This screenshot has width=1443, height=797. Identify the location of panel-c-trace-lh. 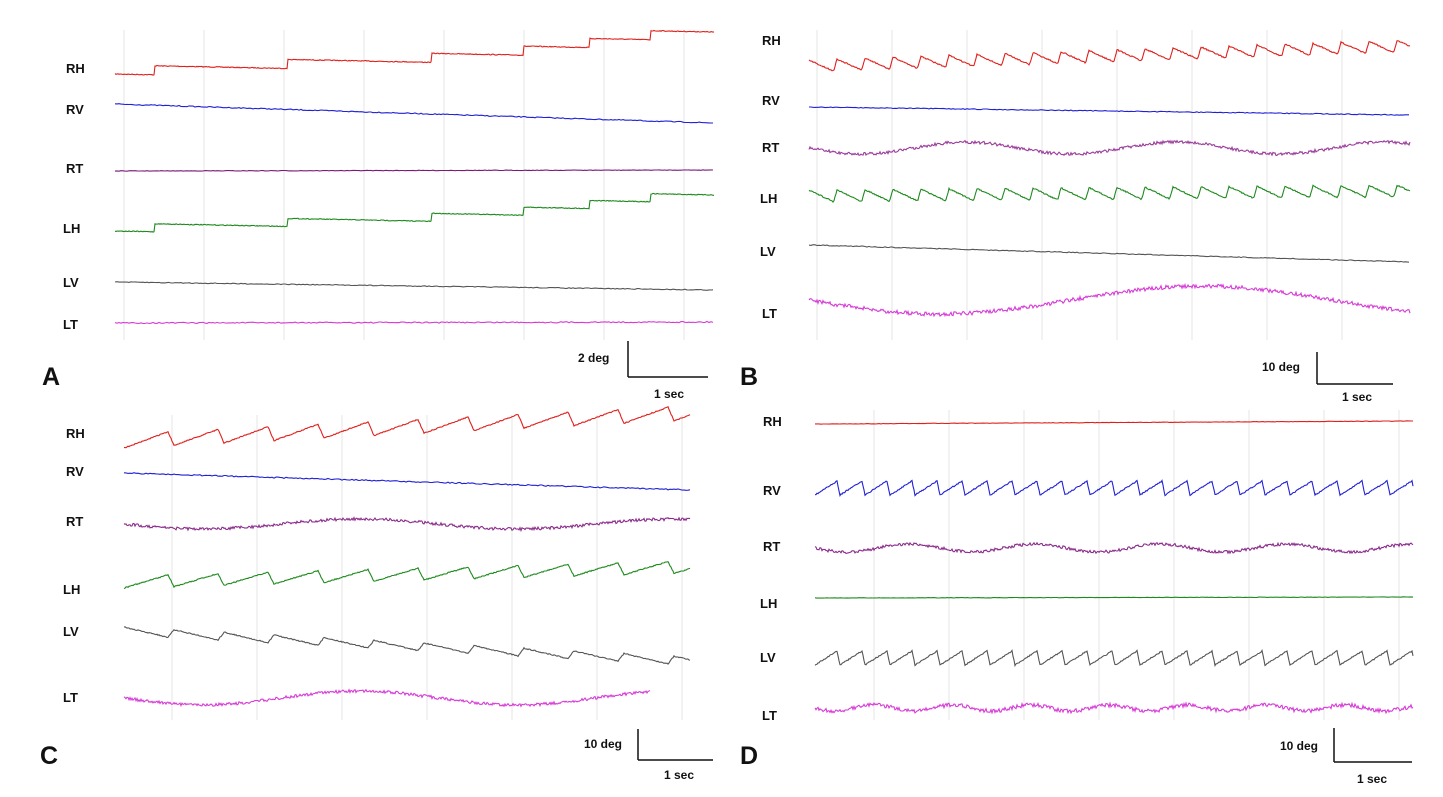
(407, 575).